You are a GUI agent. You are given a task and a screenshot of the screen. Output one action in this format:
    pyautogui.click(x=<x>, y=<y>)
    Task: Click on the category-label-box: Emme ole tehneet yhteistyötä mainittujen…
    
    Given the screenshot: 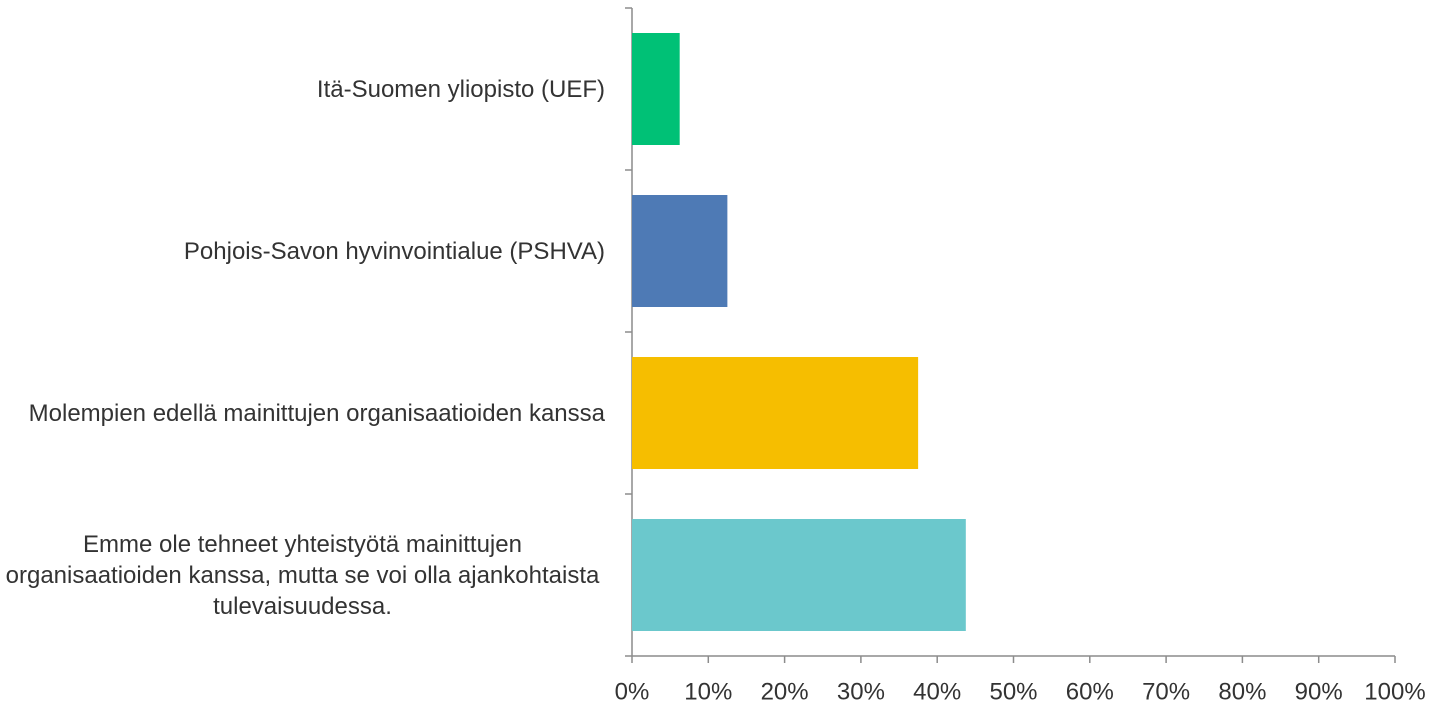 What is the action you would take?
    pyautogui.click(x=302, y=575)
    